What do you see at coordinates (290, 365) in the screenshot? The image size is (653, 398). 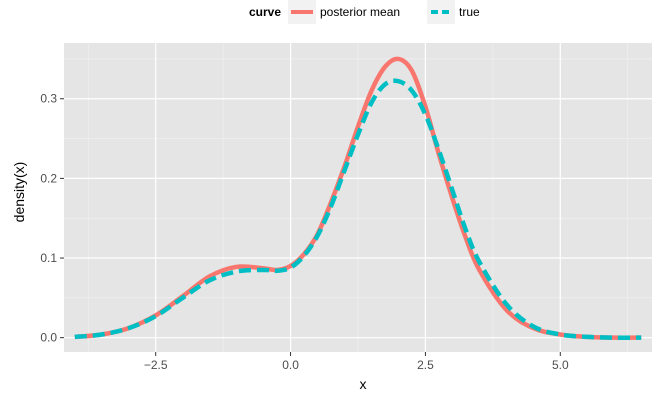 I see `x-tick-label: 0.0` at bounding box center [290, 365].